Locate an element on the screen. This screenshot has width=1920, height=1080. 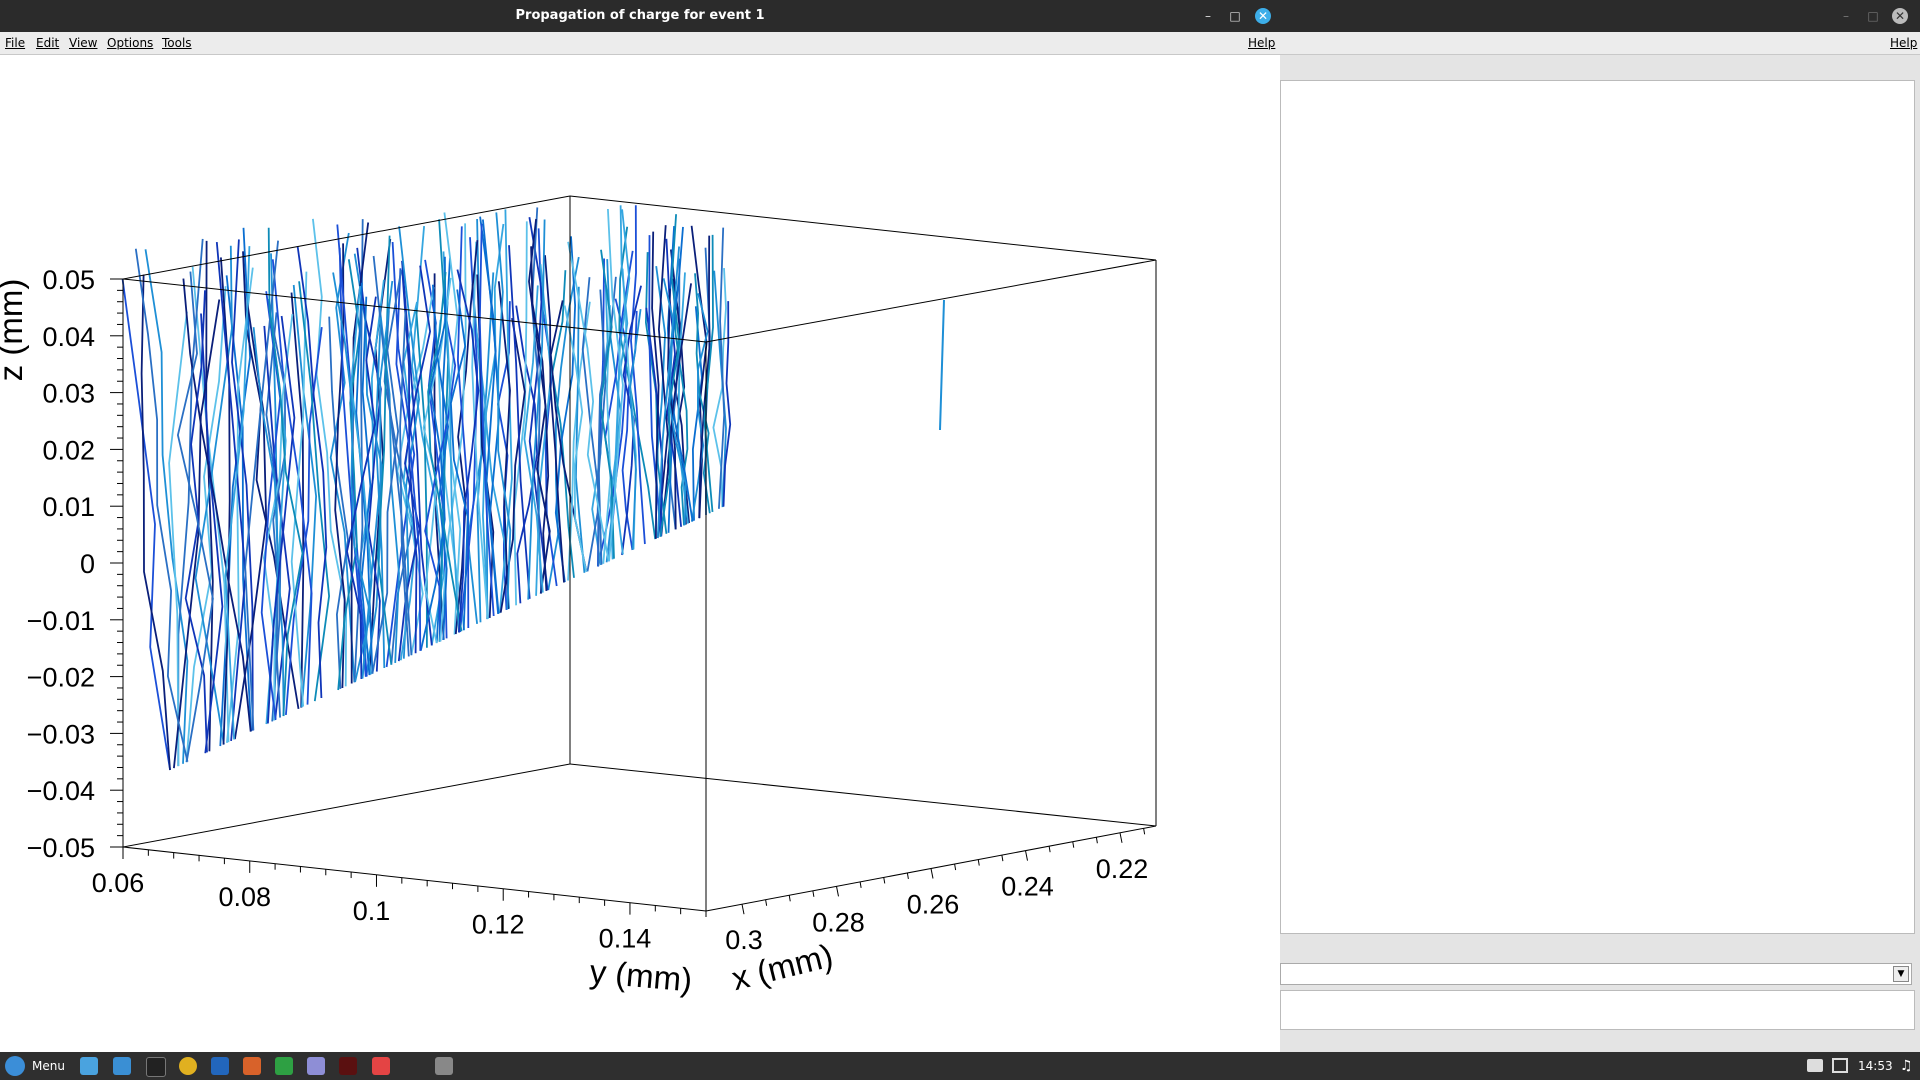
chrome-icon is located at coordinates (188, 1066).